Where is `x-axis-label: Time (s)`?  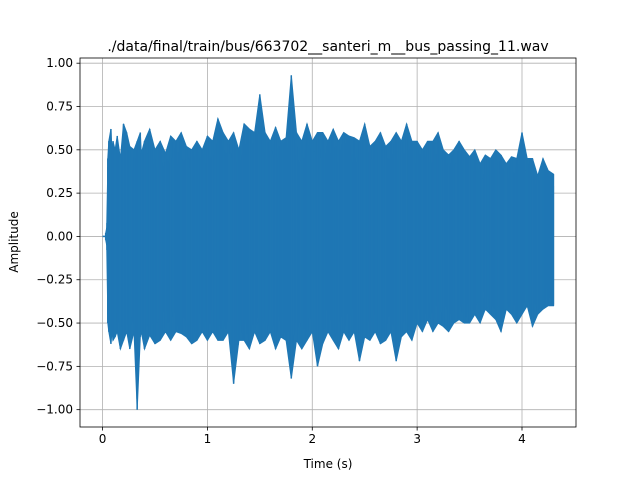 x-axis-label: Time (s) is located at coordinates (328, 464).